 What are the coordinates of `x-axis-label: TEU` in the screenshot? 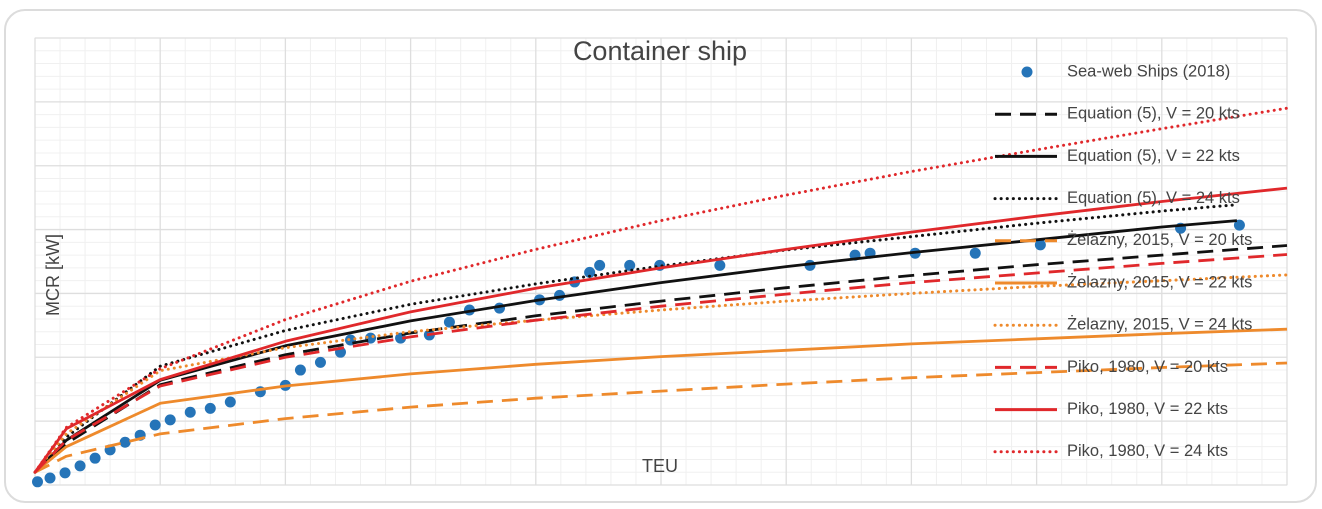 It's located at (660, 466).